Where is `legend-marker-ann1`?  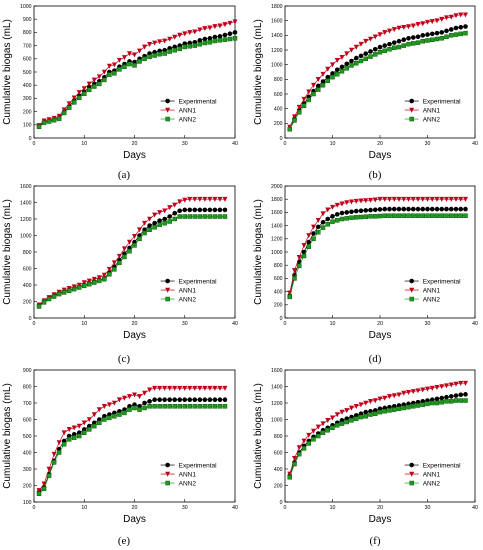
legend-marker-ann1 is located at coordinates (412, 110).